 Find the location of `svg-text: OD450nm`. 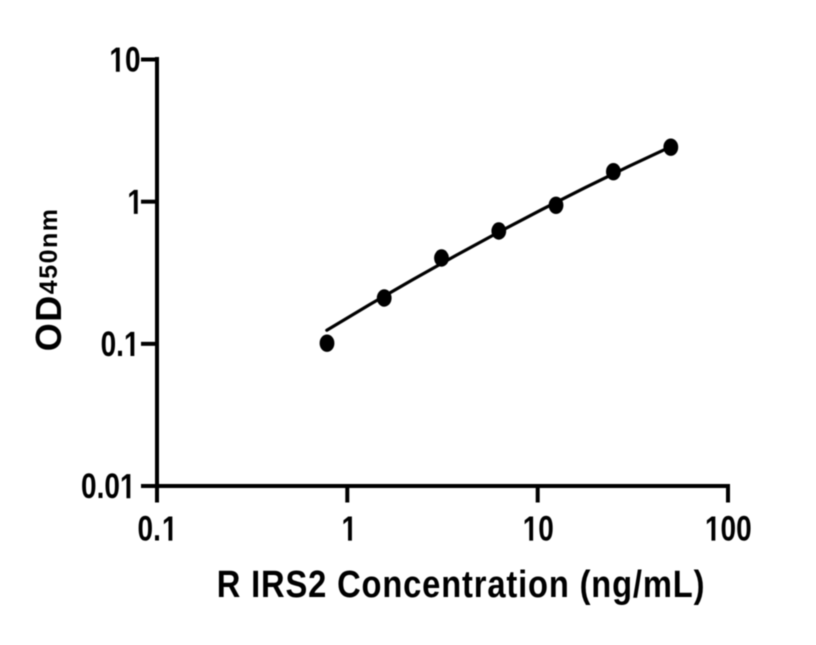

svg-text: OD450nm is located at coordinates (48, 279).